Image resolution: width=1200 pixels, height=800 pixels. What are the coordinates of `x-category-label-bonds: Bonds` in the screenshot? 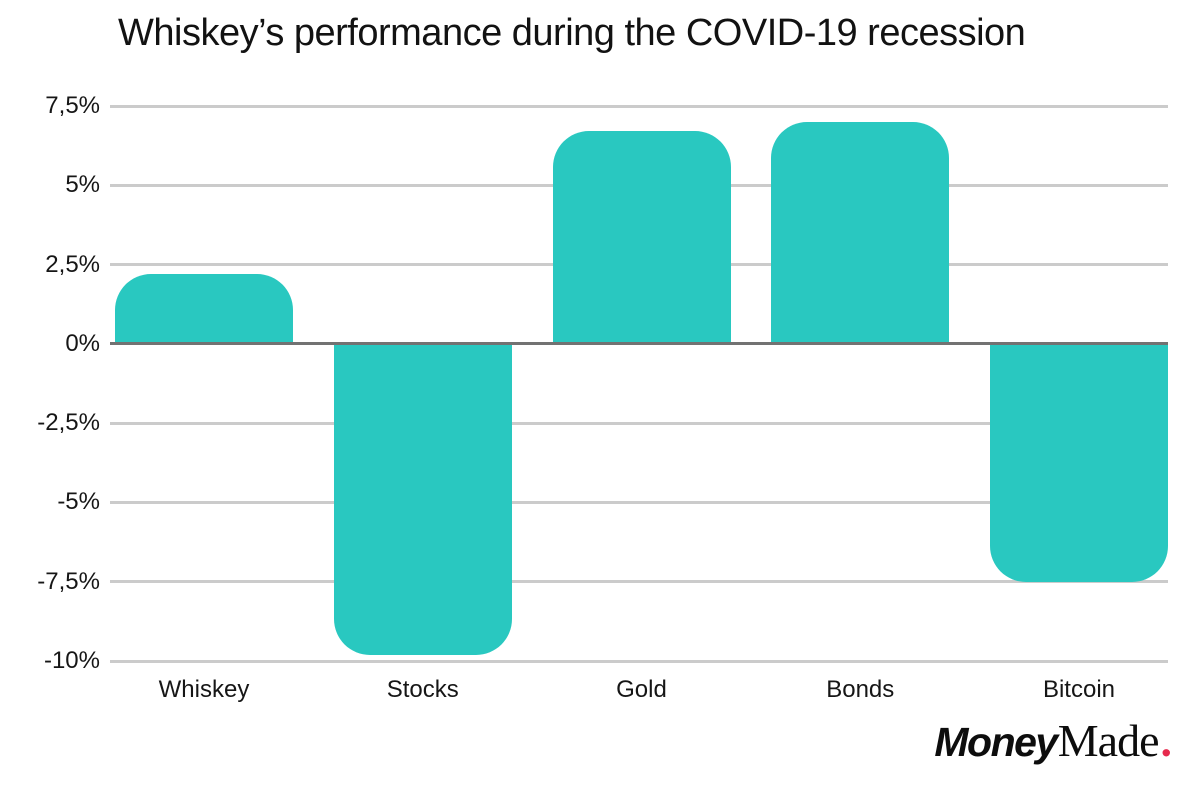 It's located at (860, 689).